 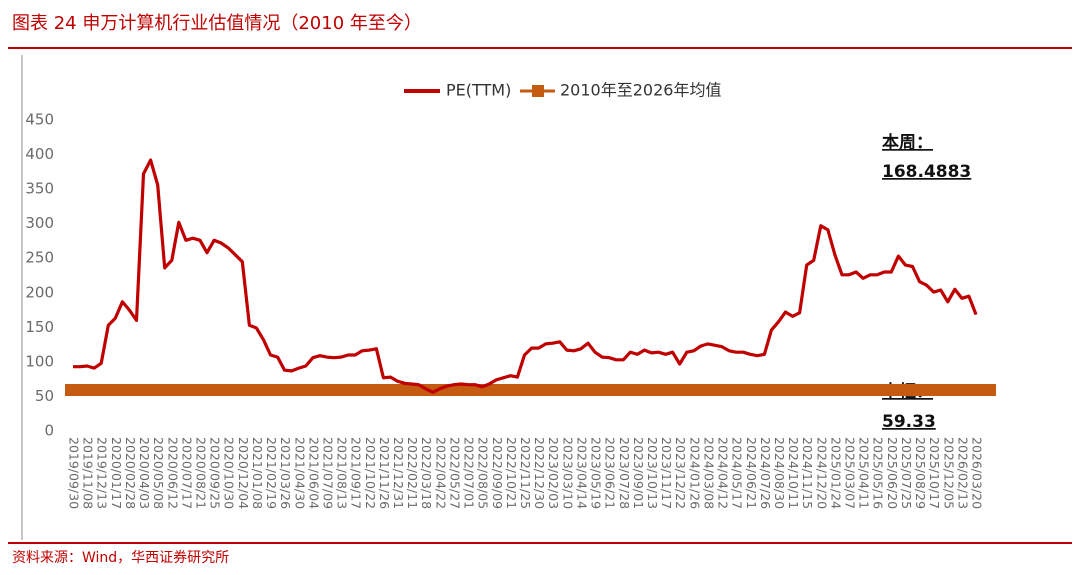 What do you see at coordinates (39, 120) in the screenshot?
I see `y-tick-label: 450` at bounding box center [39, 120].